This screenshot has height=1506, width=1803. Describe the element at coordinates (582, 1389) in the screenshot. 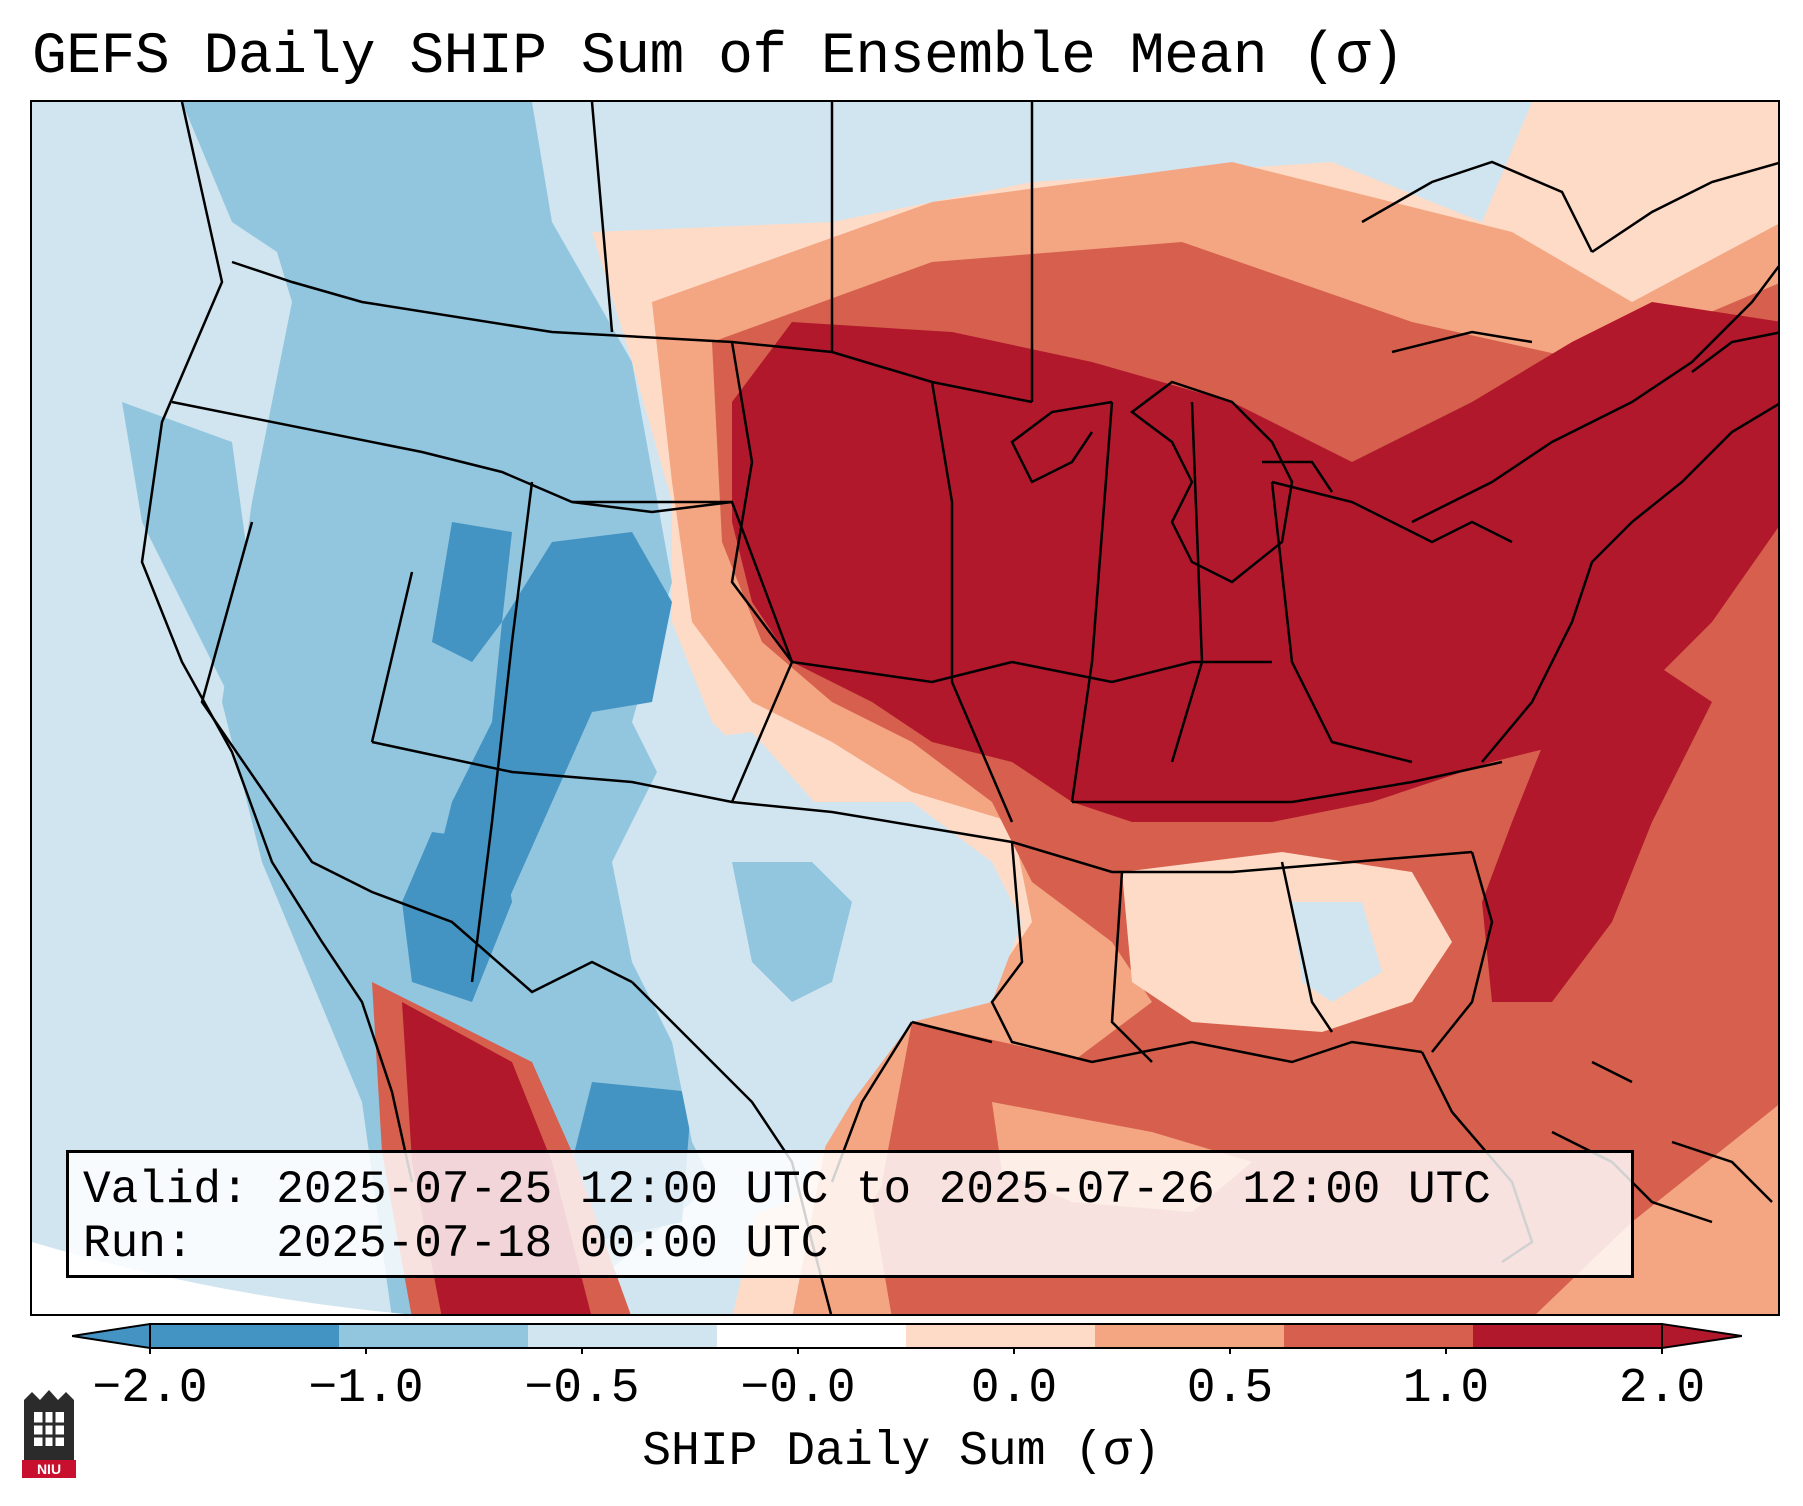

I see `colorbar-tick-label: −0.5` at that location.